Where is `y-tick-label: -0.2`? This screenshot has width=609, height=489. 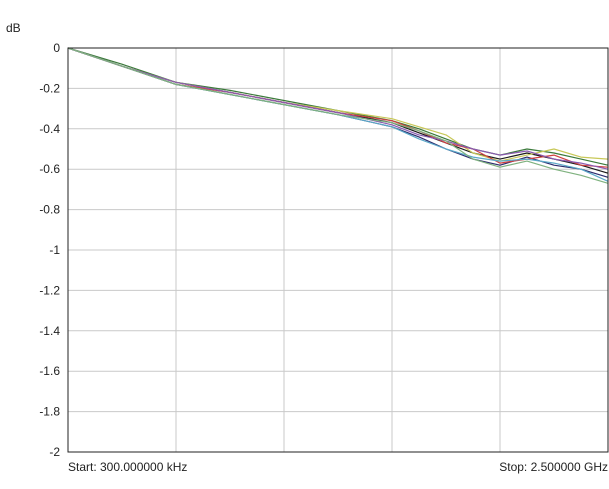
y-tick-label: -0.2 is located at coordinates (49, 88).